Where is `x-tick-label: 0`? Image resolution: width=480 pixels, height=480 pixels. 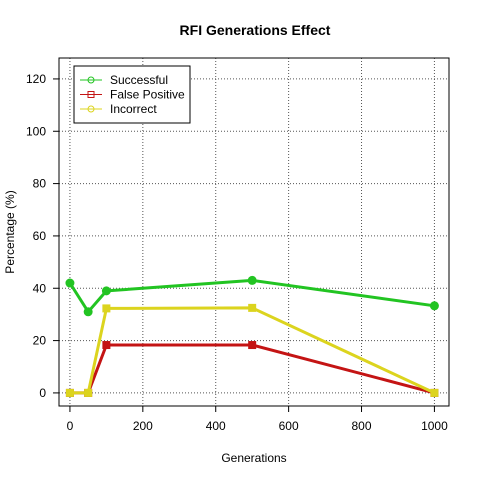
x-tick-label: 0 is located at coordinates (70, 426).